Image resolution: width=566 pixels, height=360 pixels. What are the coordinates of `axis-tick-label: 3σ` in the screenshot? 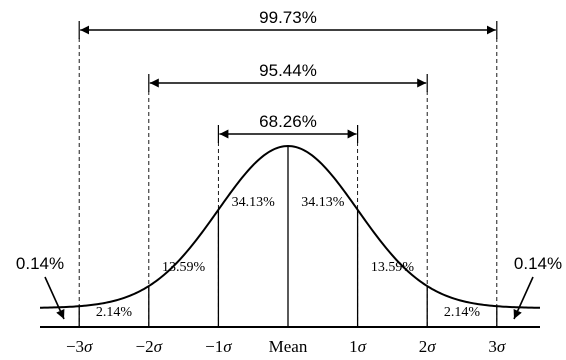 It's located at (497, 346).